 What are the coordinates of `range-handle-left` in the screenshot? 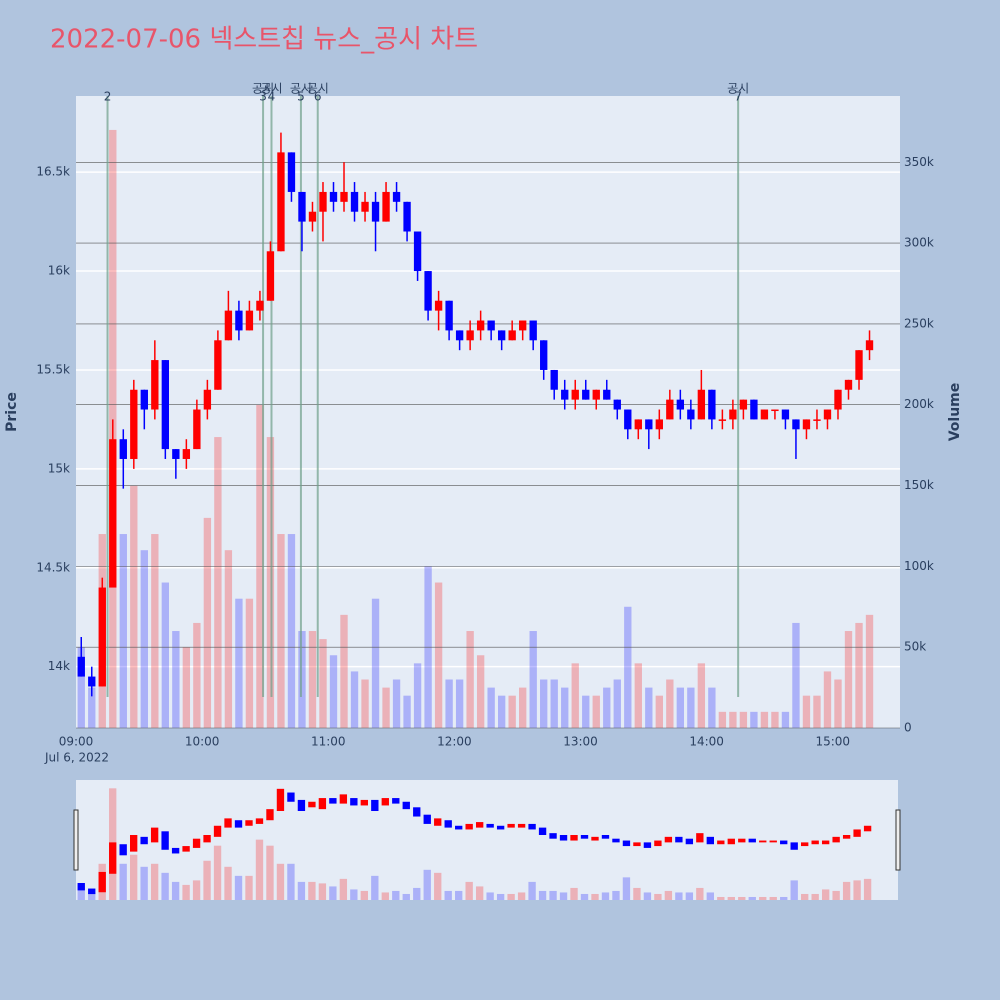 It's located at (76, 840).